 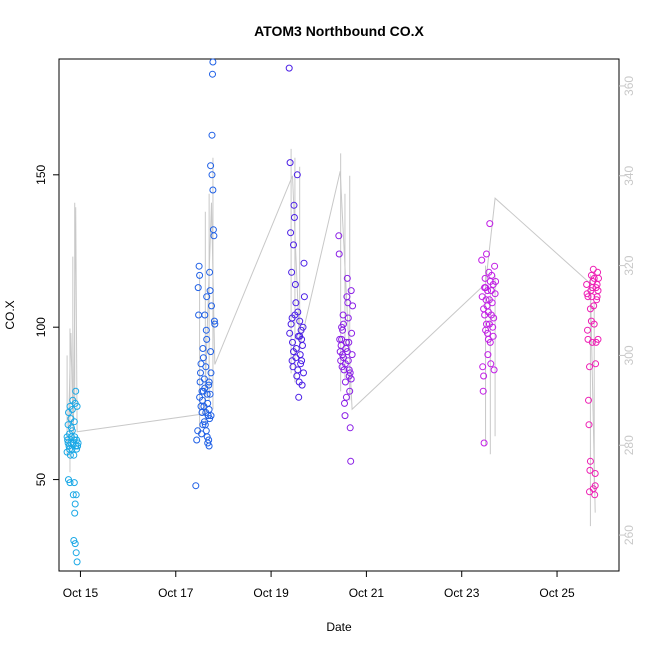 What do you see at coordinates (557, 593) in the screenshot?
I see `x-tick-label: Oct 25` at bounding box center [557, 593].